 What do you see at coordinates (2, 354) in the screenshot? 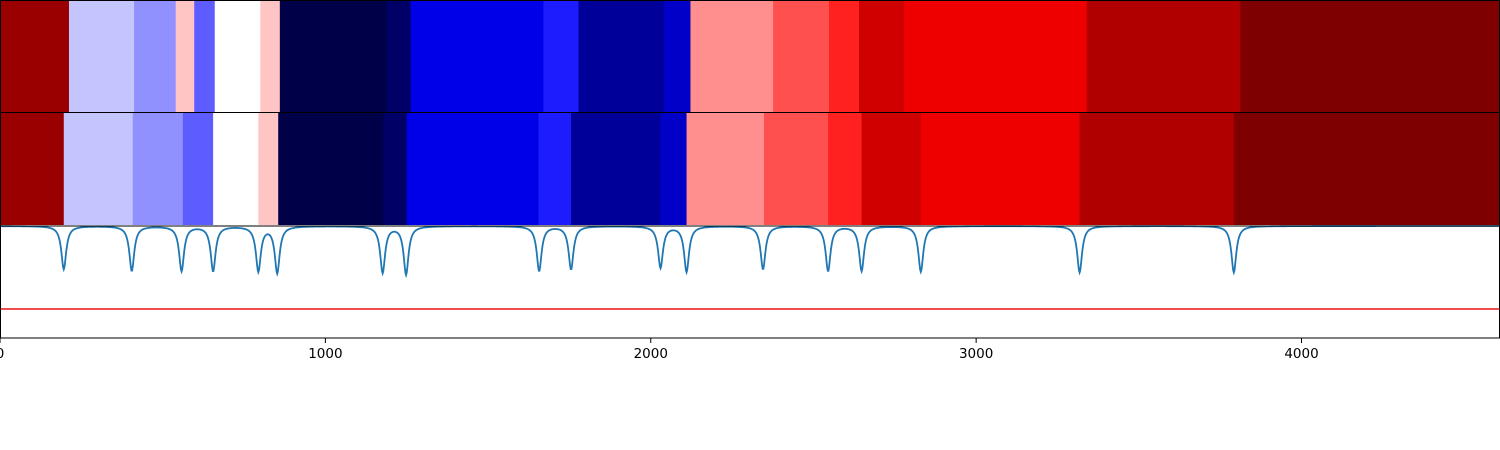
I see `x-tick-label: 0` at bounding box center [2, 354].